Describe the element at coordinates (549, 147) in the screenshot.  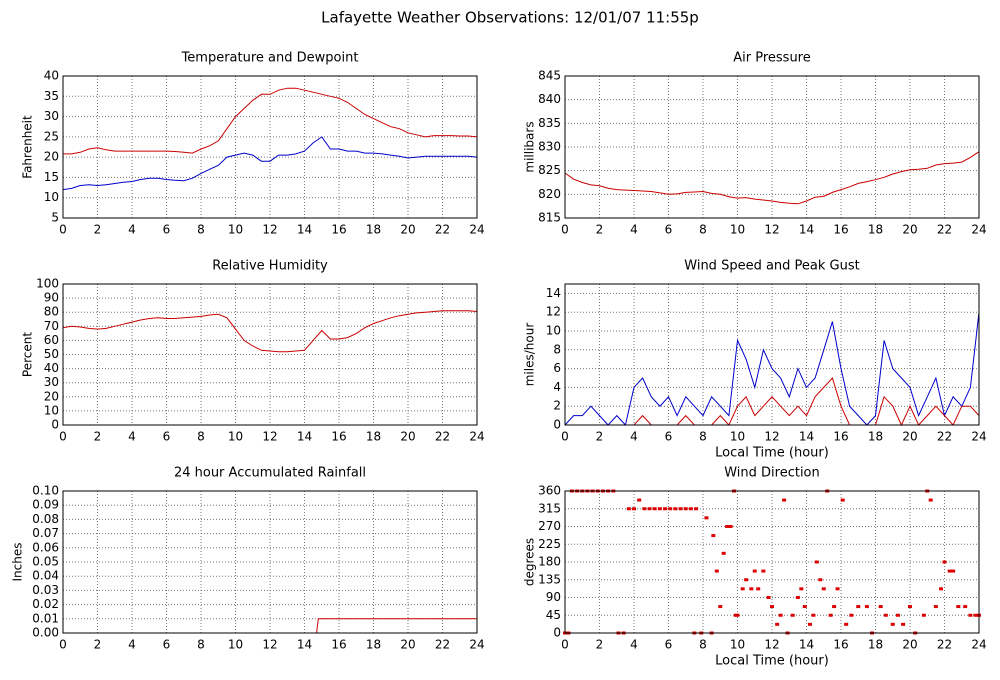
I see `y-tick-label: 830` at that location.